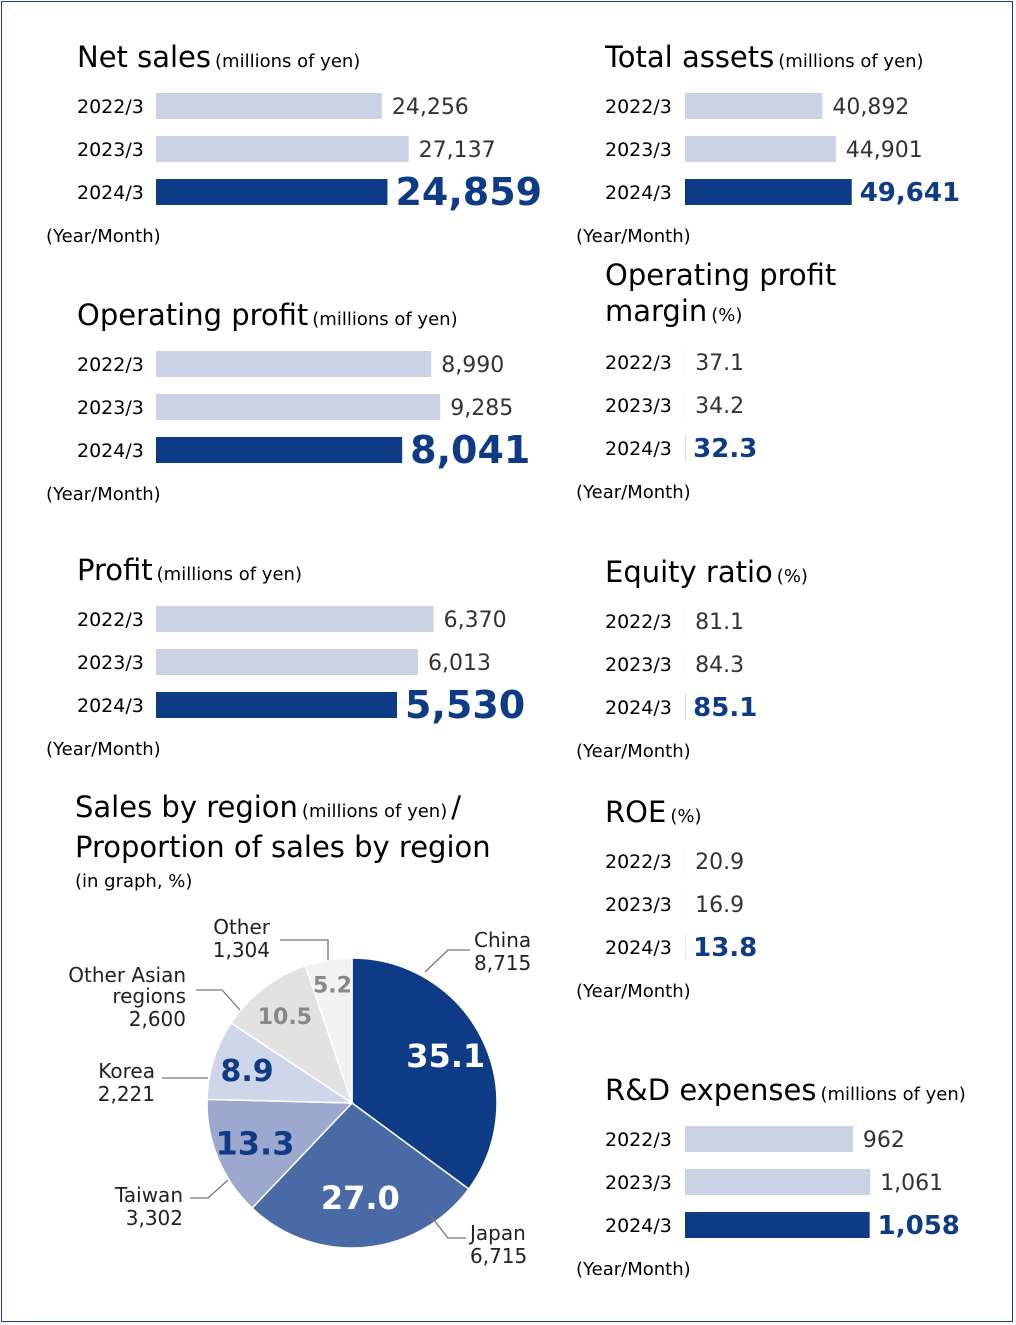 The width and height of the screenshot is (1016, 1325). Describe the element at coordinates (638, 150) in the screenshot. I see `total-assets-category-label: 2023/3` at that location.